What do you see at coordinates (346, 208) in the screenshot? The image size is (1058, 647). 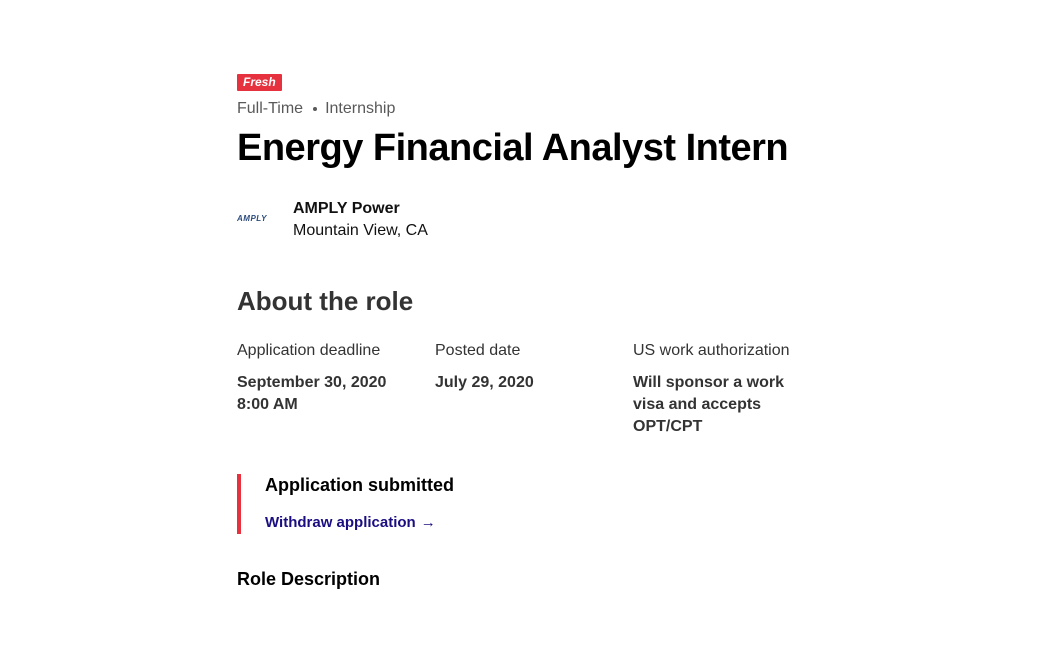 I see `company-name: AMPLY Power` at bounding box center [346, 208].